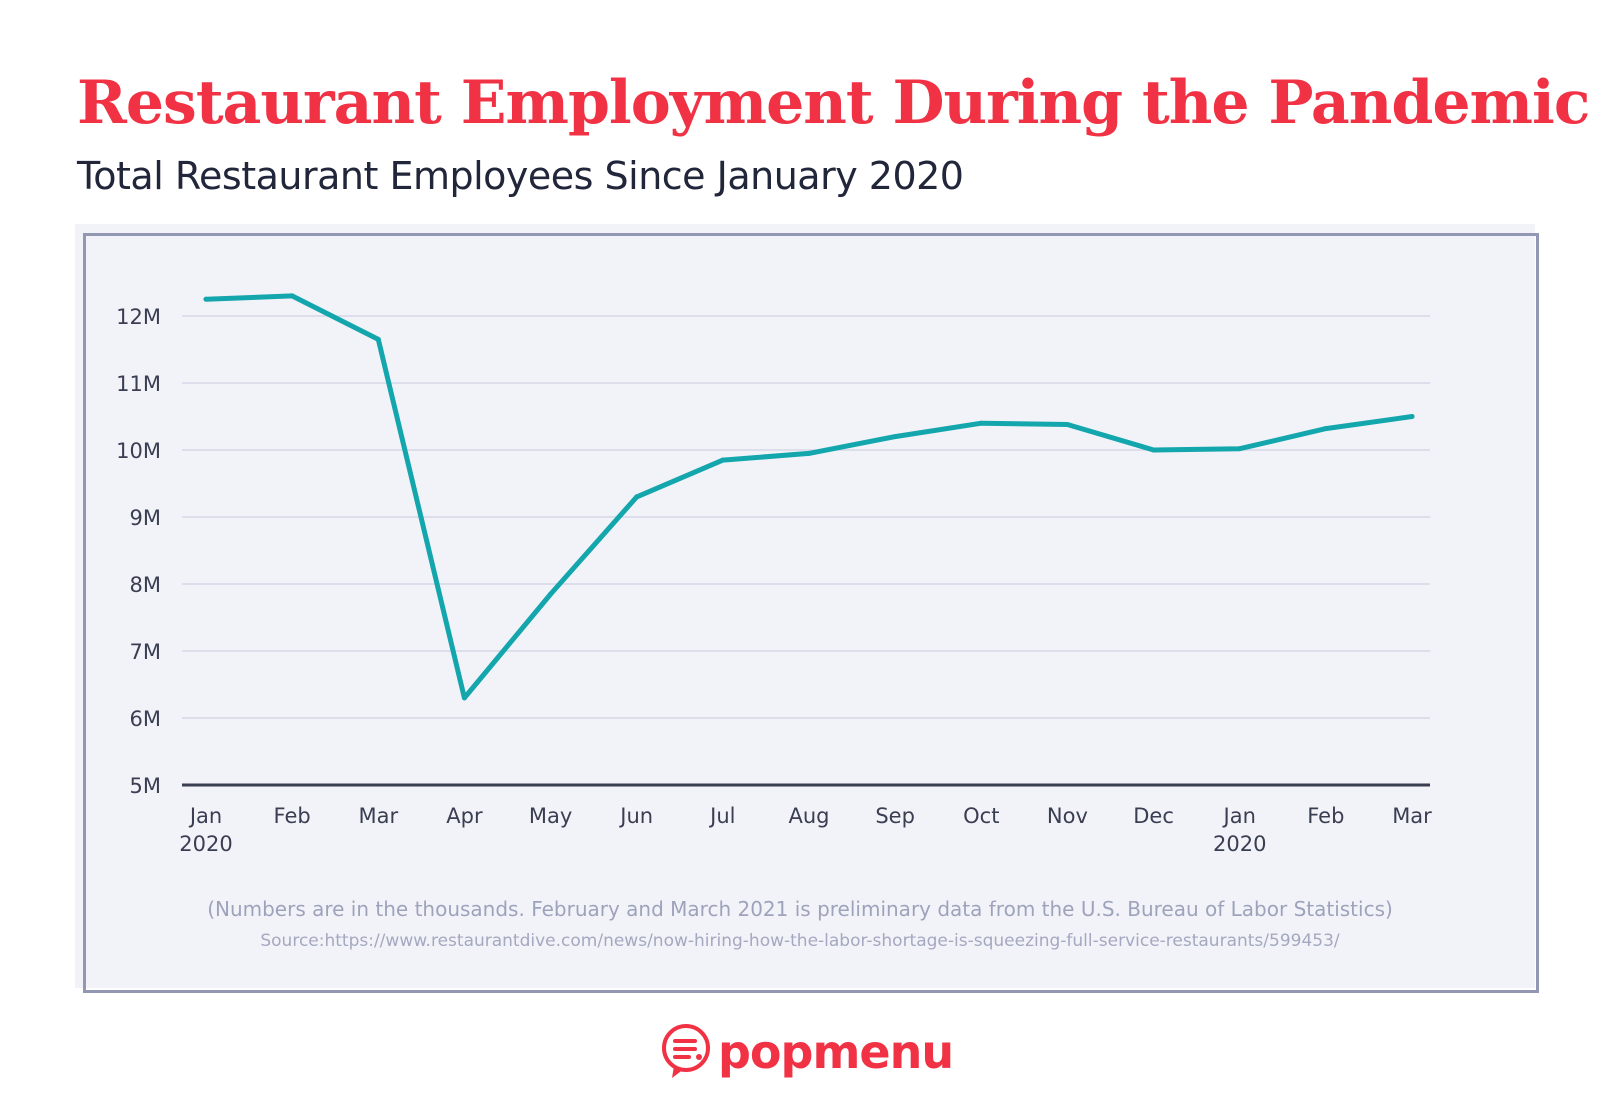 This screenshot has height=1101, width=1600. Describe the element at coordinates (145, 786) in the screenshot. I see `y-tick-label: 5M` at that location.